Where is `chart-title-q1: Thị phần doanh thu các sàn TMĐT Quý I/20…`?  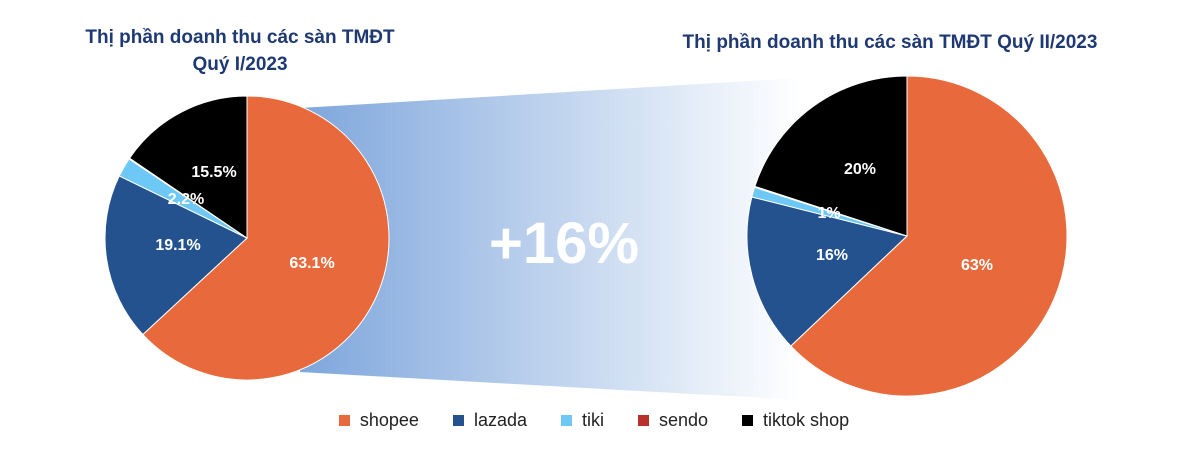 chart-title-q1: Thị phần doanh thu các sàn TMĐT Quý I/20… is located at coordinates (240, 51).